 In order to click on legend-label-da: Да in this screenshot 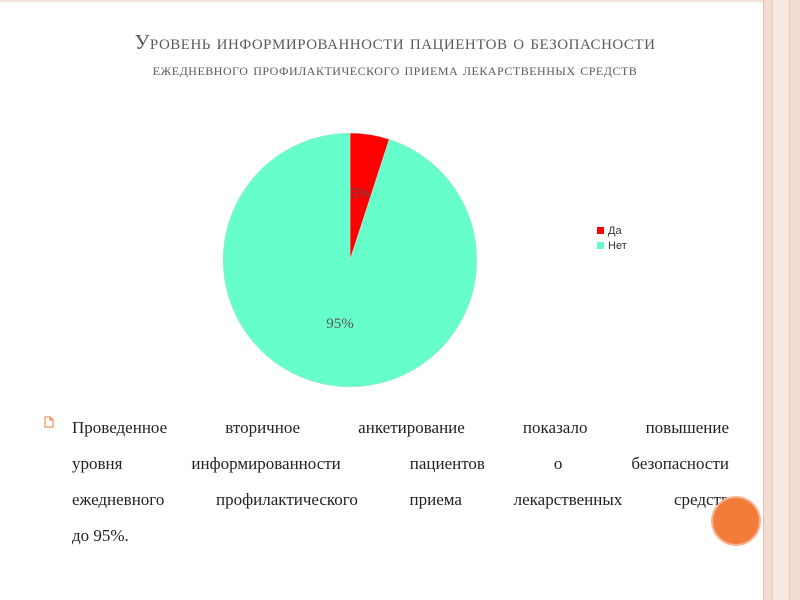, I will do `click(615, 230)`.